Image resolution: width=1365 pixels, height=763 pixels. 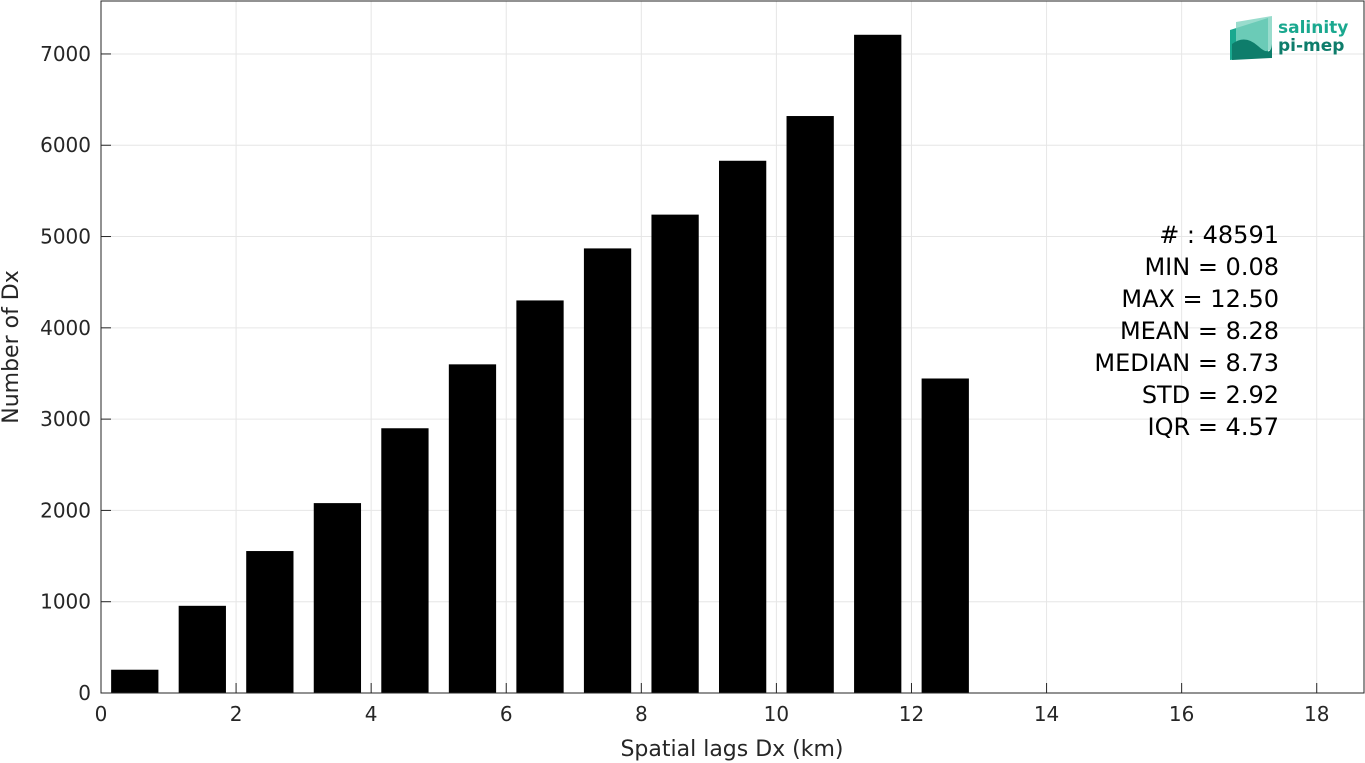 I want to click on x-tick-label: 4, so click(x=371, y=714).